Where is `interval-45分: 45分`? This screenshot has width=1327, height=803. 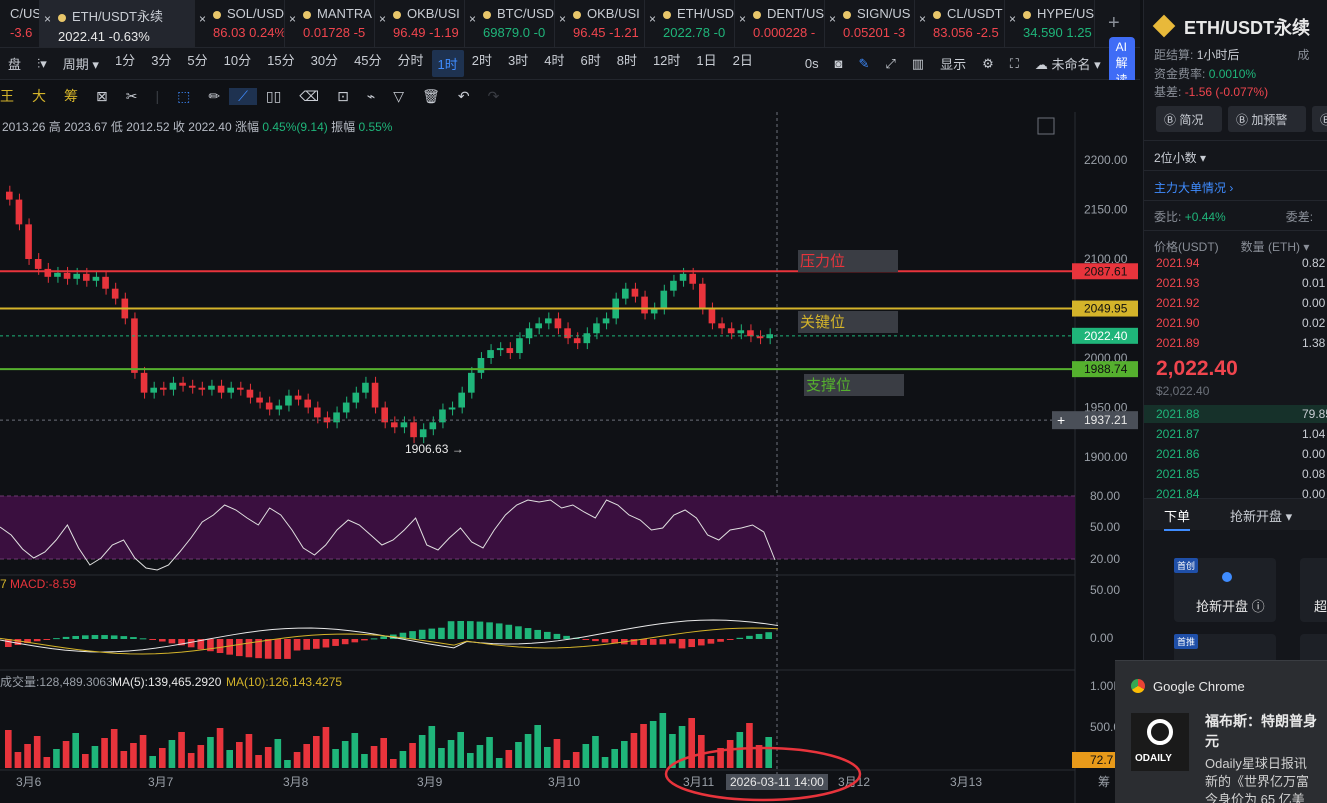
interval-45分: 45分 is located at coordinates (368, 60).